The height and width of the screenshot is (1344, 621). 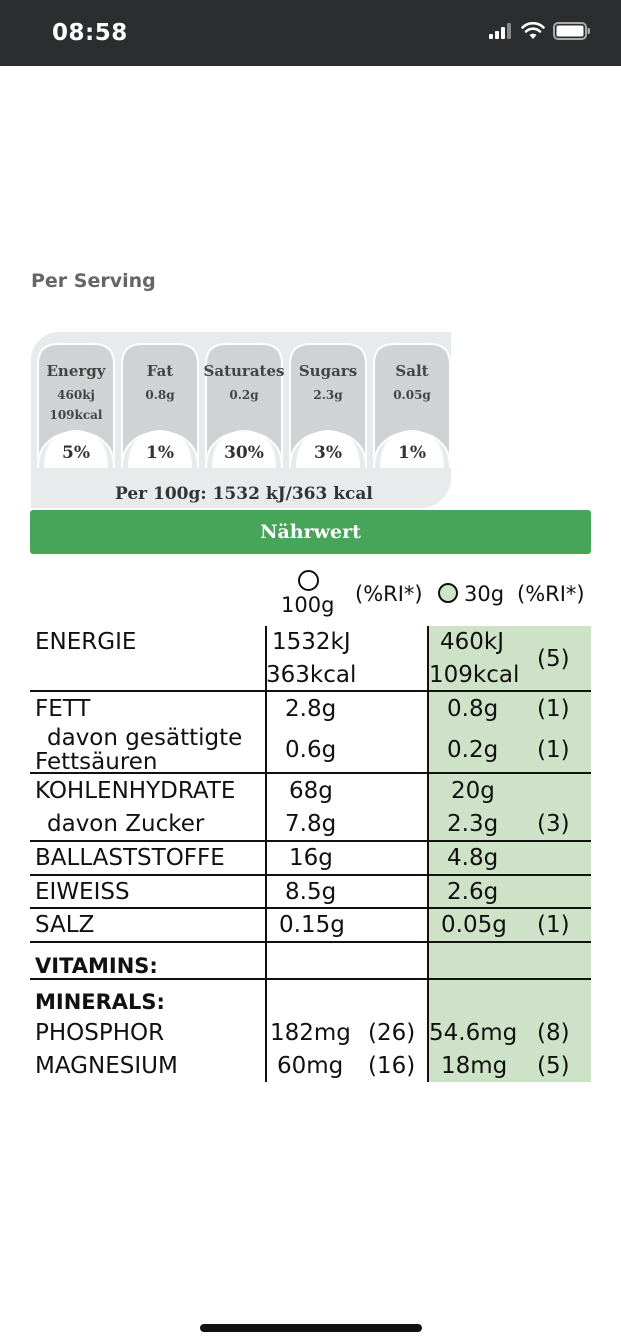 I want to click on energie-100g-kj: 1532kJ, so click(x=311, y=642).